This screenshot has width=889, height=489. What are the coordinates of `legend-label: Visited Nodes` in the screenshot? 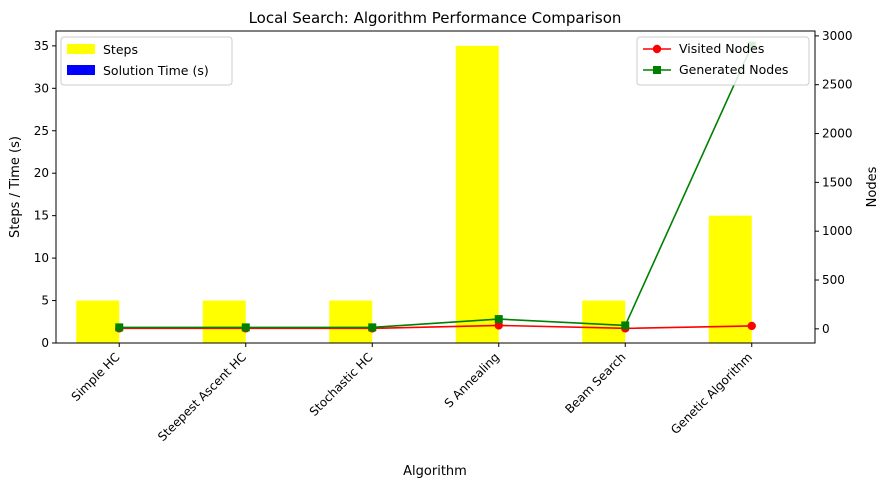 It's located at (721, 48).